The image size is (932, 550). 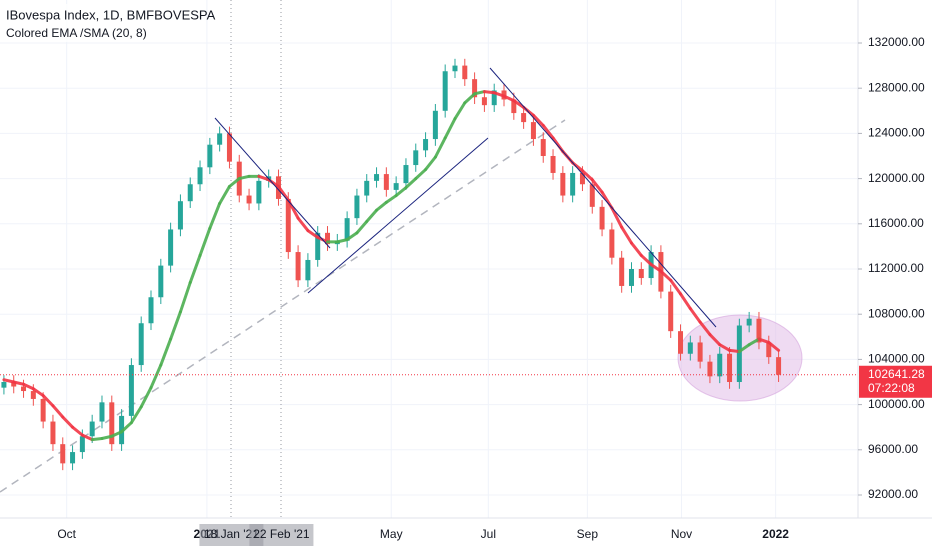 I want to click on y-tick-label: 120000.00, so click(x=896, y=178).